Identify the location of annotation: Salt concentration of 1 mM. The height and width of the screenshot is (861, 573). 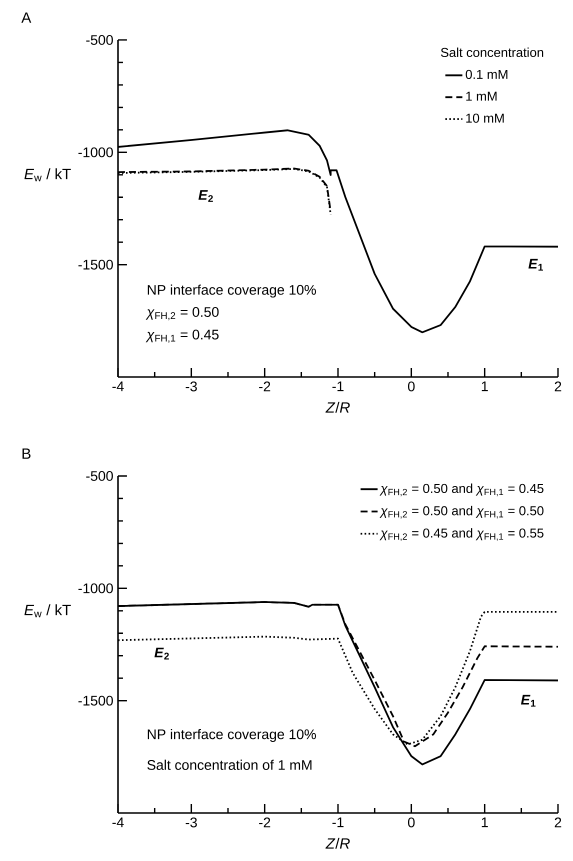
(229, 765).